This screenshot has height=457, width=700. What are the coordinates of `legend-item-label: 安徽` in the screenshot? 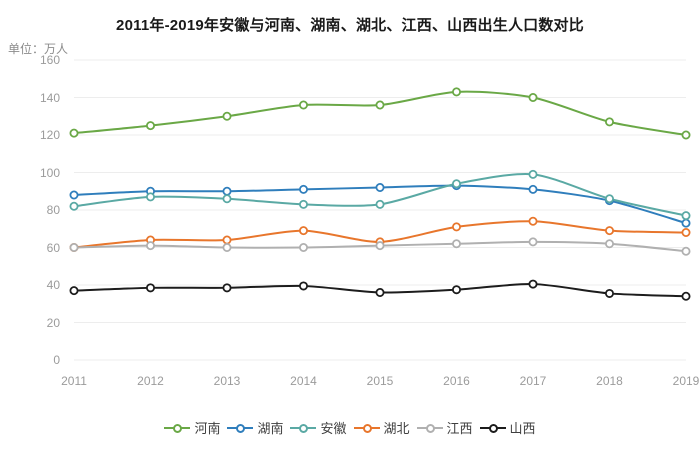 It's located at (333, 428).